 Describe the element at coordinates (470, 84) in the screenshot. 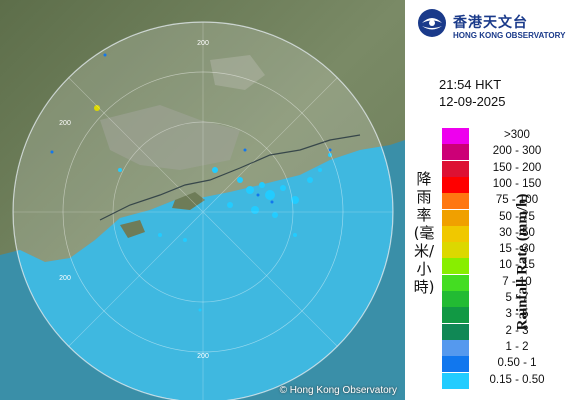

I see `timestamp-time: 21:54 HKT` at that location.